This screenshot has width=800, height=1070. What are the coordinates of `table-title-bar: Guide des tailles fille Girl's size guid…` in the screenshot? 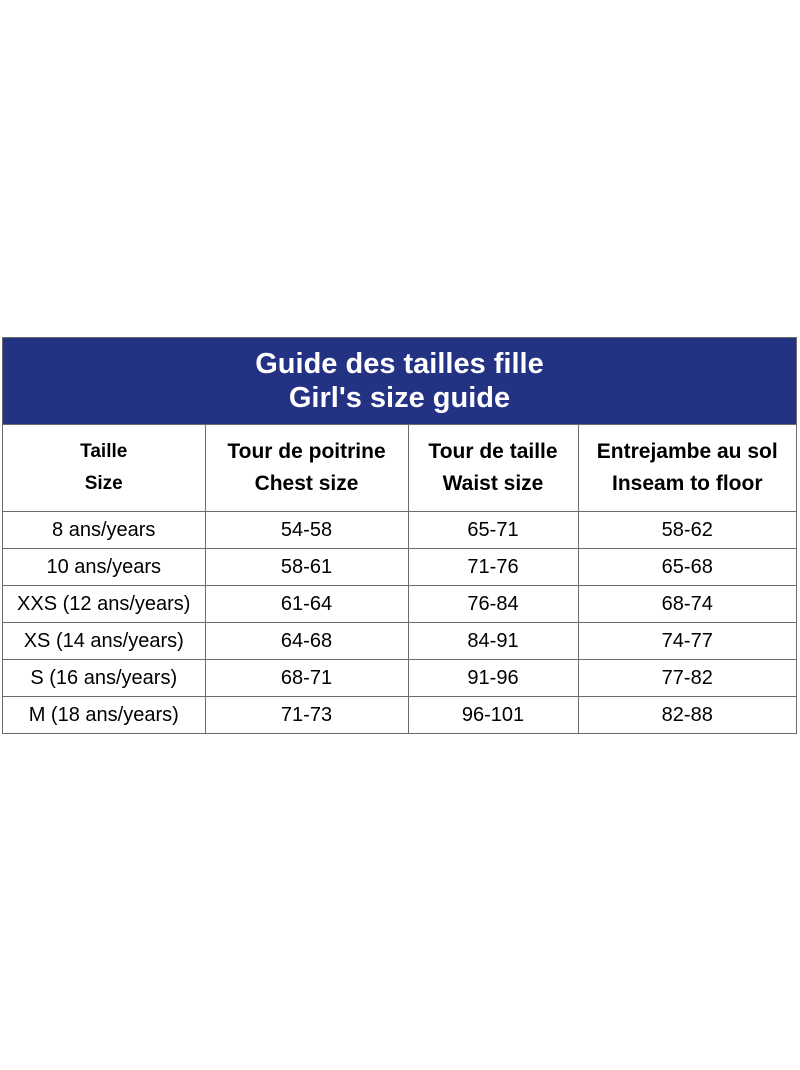 It's located at (399, 381).